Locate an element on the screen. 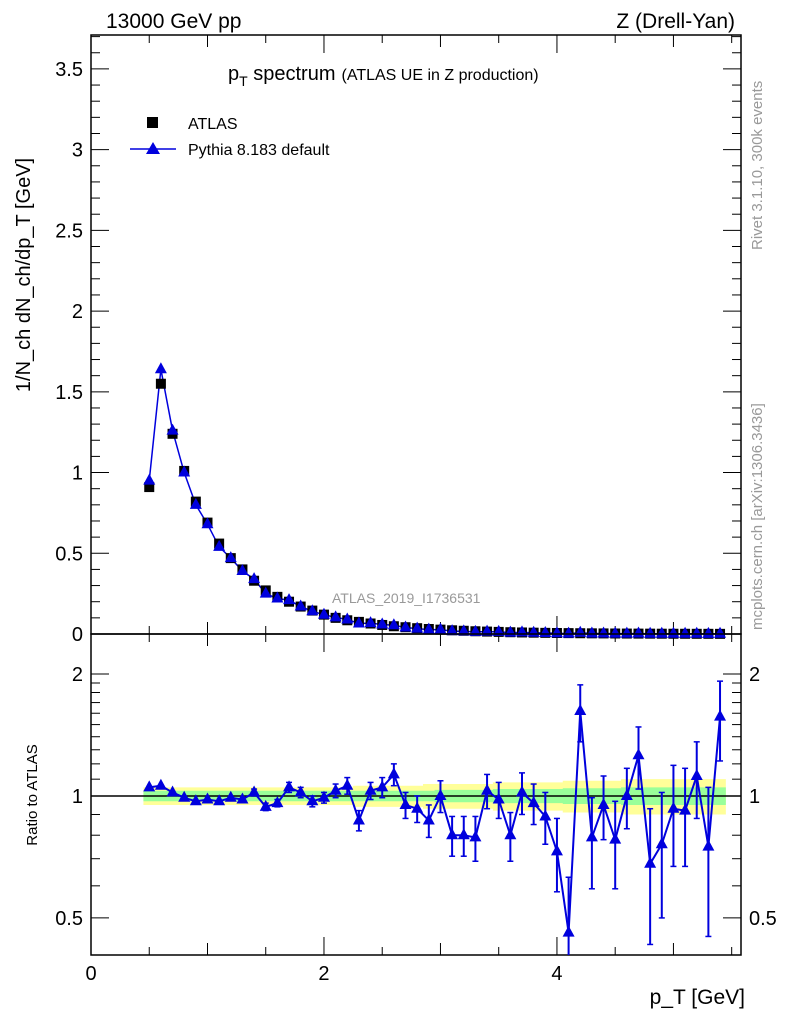 This screenshot has height=1024, width=786. ratio-y-axis-label: Ratio to ATLAS is located at coordinates (32, 794).